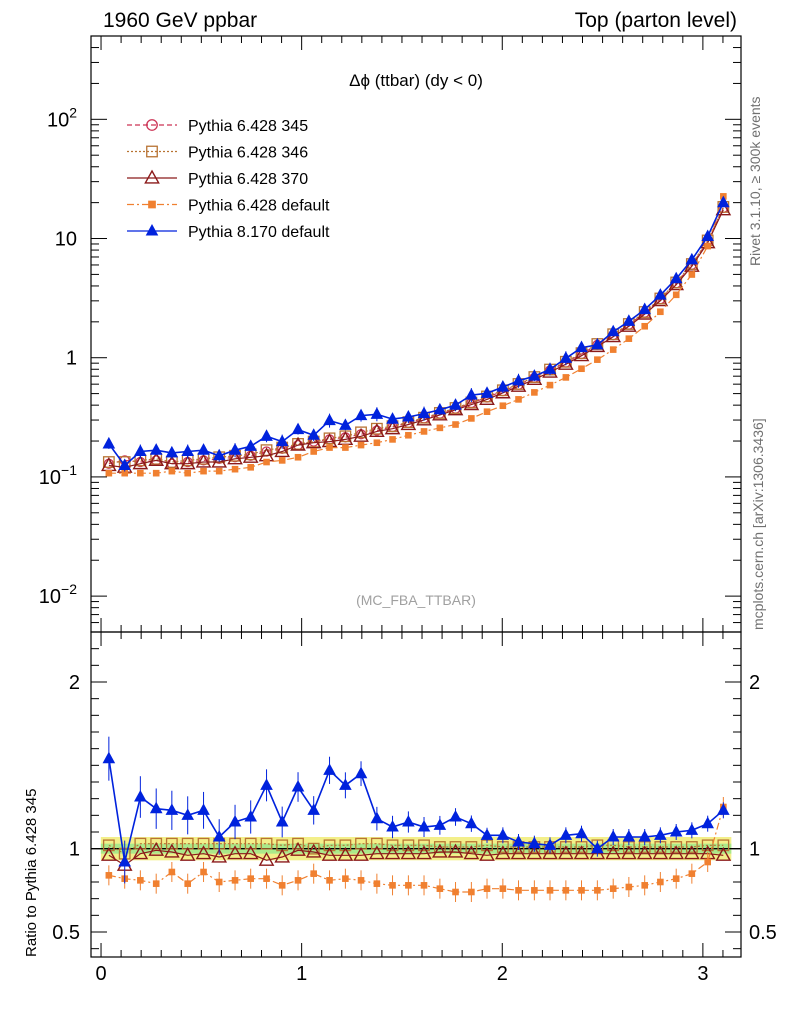  Describe the element at coordinates (702, 974) in the screenshot. I see `x-tick-label: 3` at that location.